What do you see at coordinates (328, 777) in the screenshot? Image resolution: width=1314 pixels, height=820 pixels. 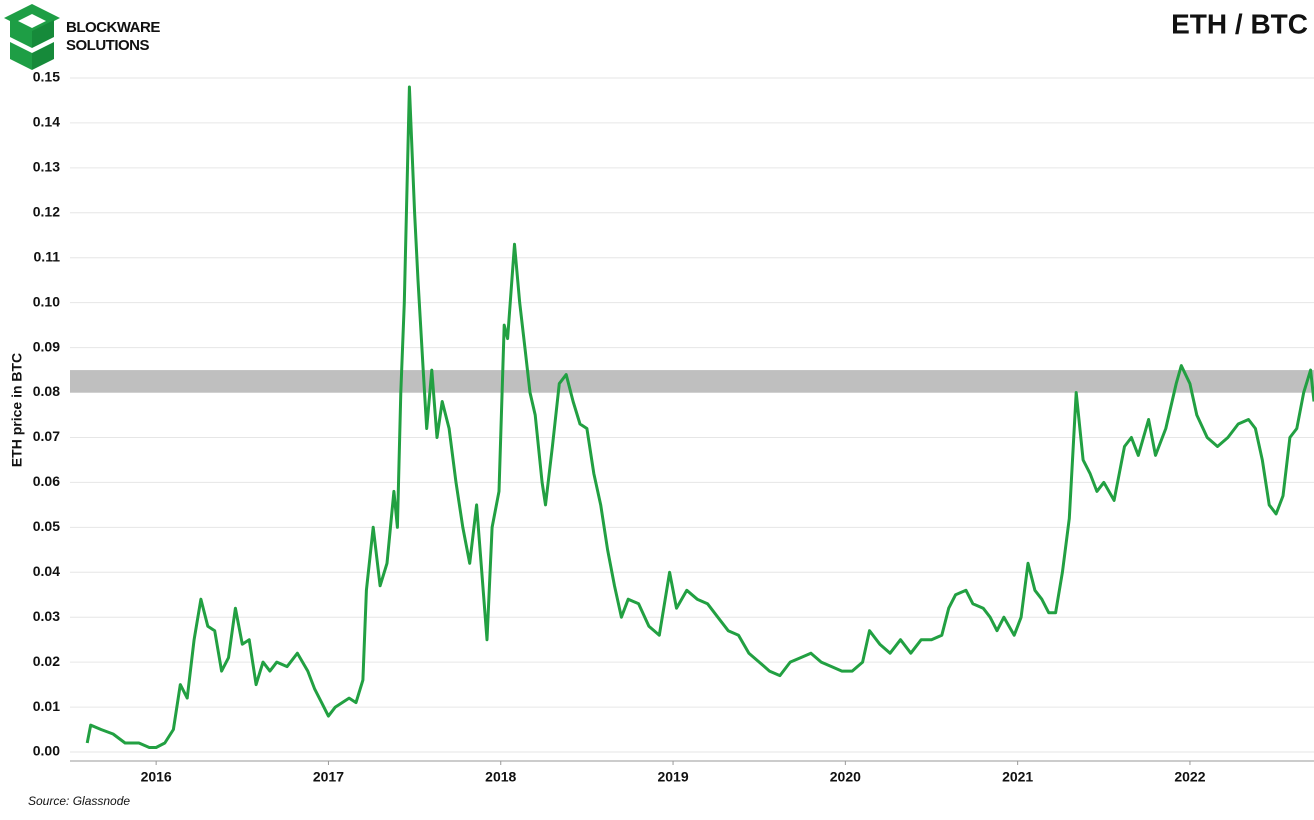 I see `x-tick-label: 2017` at bounding box center [328, 777].